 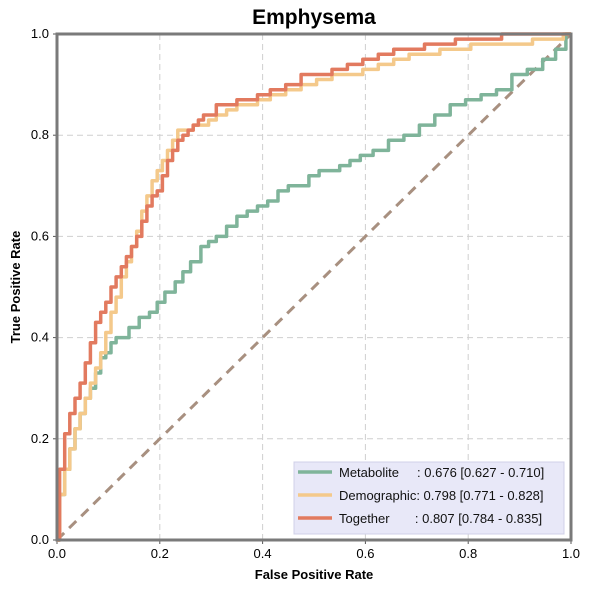 What do you see at coordinates (40, 438) in the screenshot?
I see `y-tick-label: 0.2` at bounding box center [40, 438].